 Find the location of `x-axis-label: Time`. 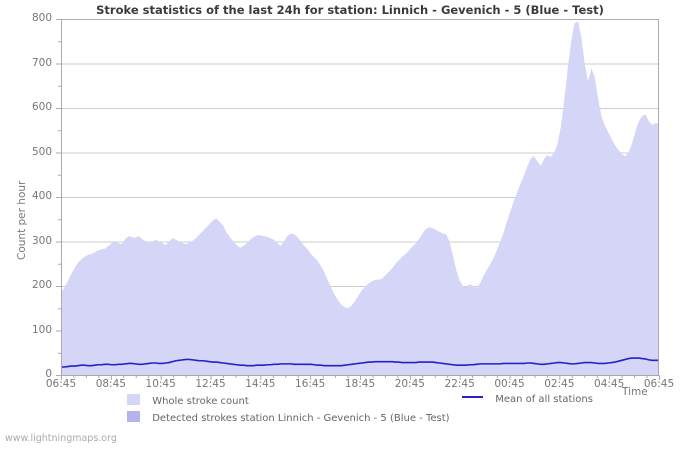

x-axis-label: Time is located at coordinates (635, 392).